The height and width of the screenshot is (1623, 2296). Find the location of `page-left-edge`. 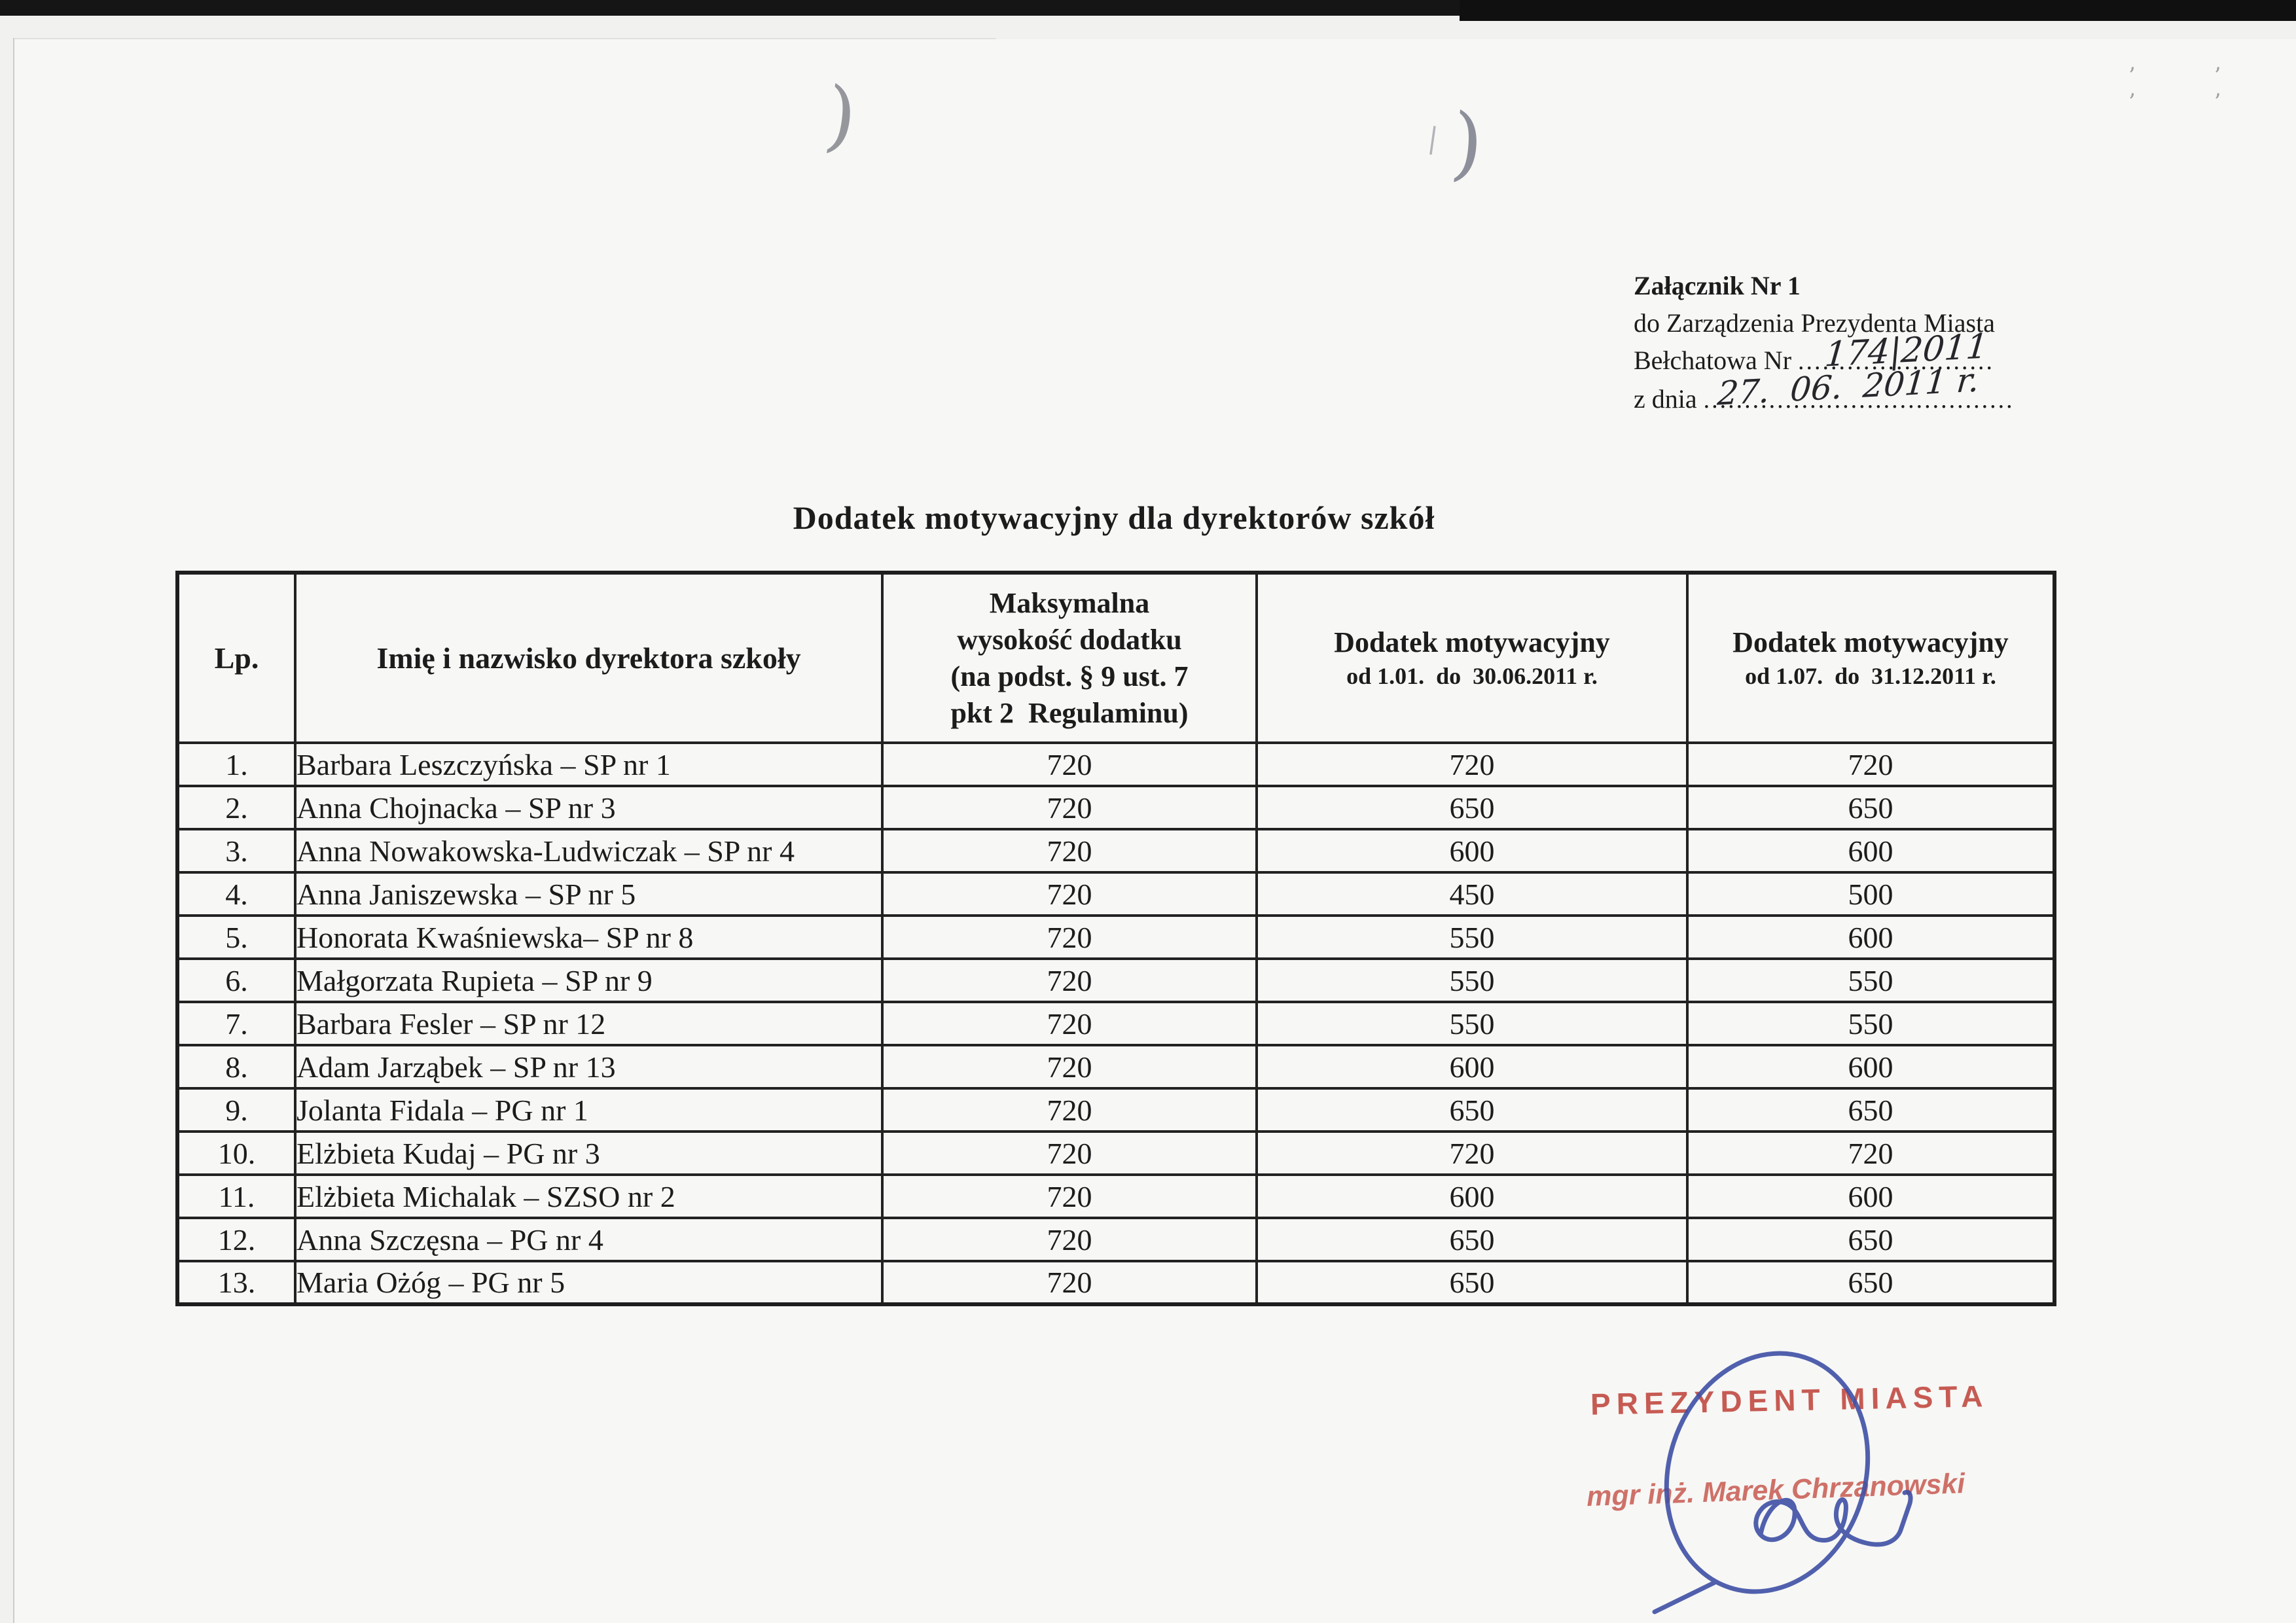

page-left-edge is located at coordinates (13, 830).